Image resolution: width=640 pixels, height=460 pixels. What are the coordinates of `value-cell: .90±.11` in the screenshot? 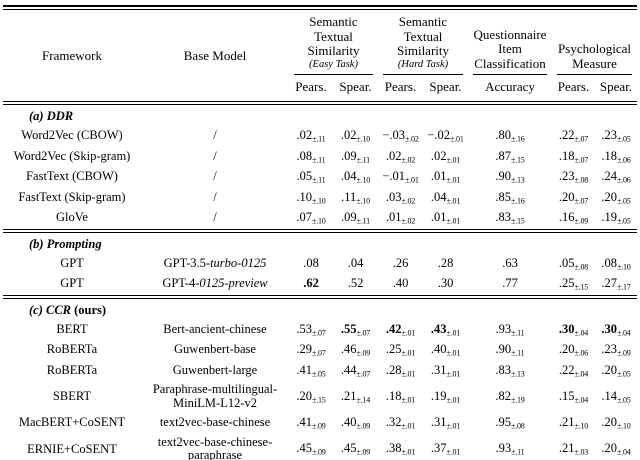 It's located at (510, 350).